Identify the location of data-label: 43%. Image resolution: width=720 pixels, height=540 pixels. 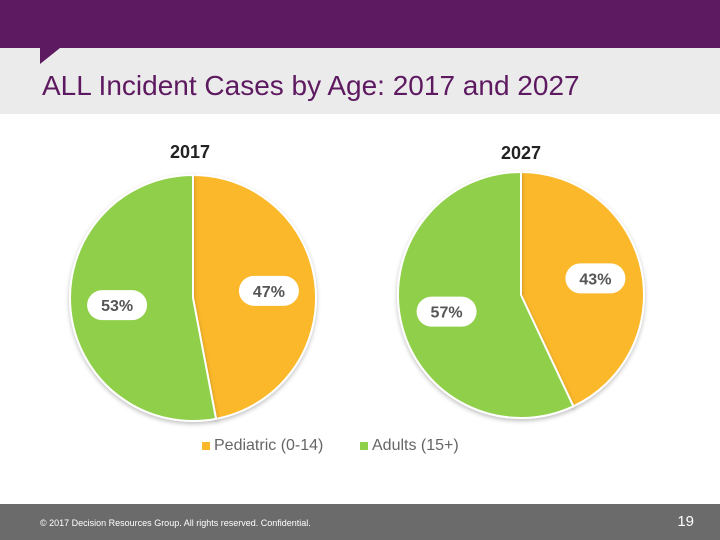
(595, 279).